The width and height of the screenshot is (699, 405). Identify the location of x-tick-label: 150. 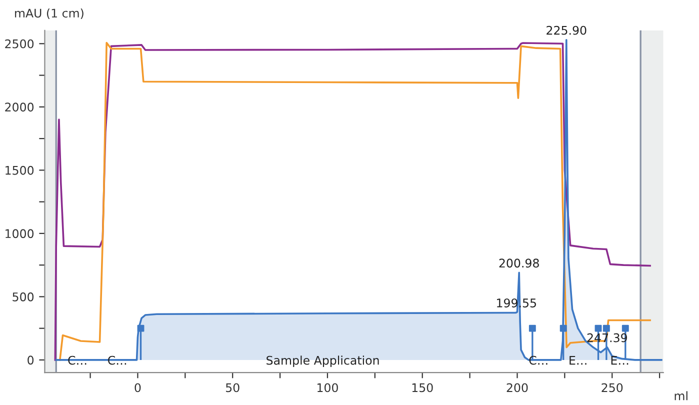
(422, 387).